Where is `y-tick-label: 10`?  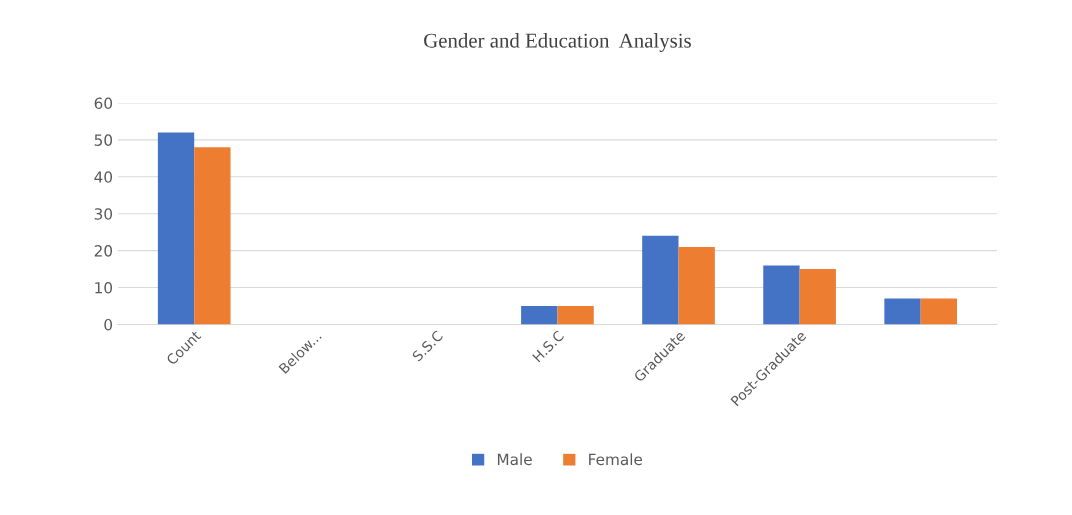
y-tick-label: 10 is located at coordinates (104, 288).